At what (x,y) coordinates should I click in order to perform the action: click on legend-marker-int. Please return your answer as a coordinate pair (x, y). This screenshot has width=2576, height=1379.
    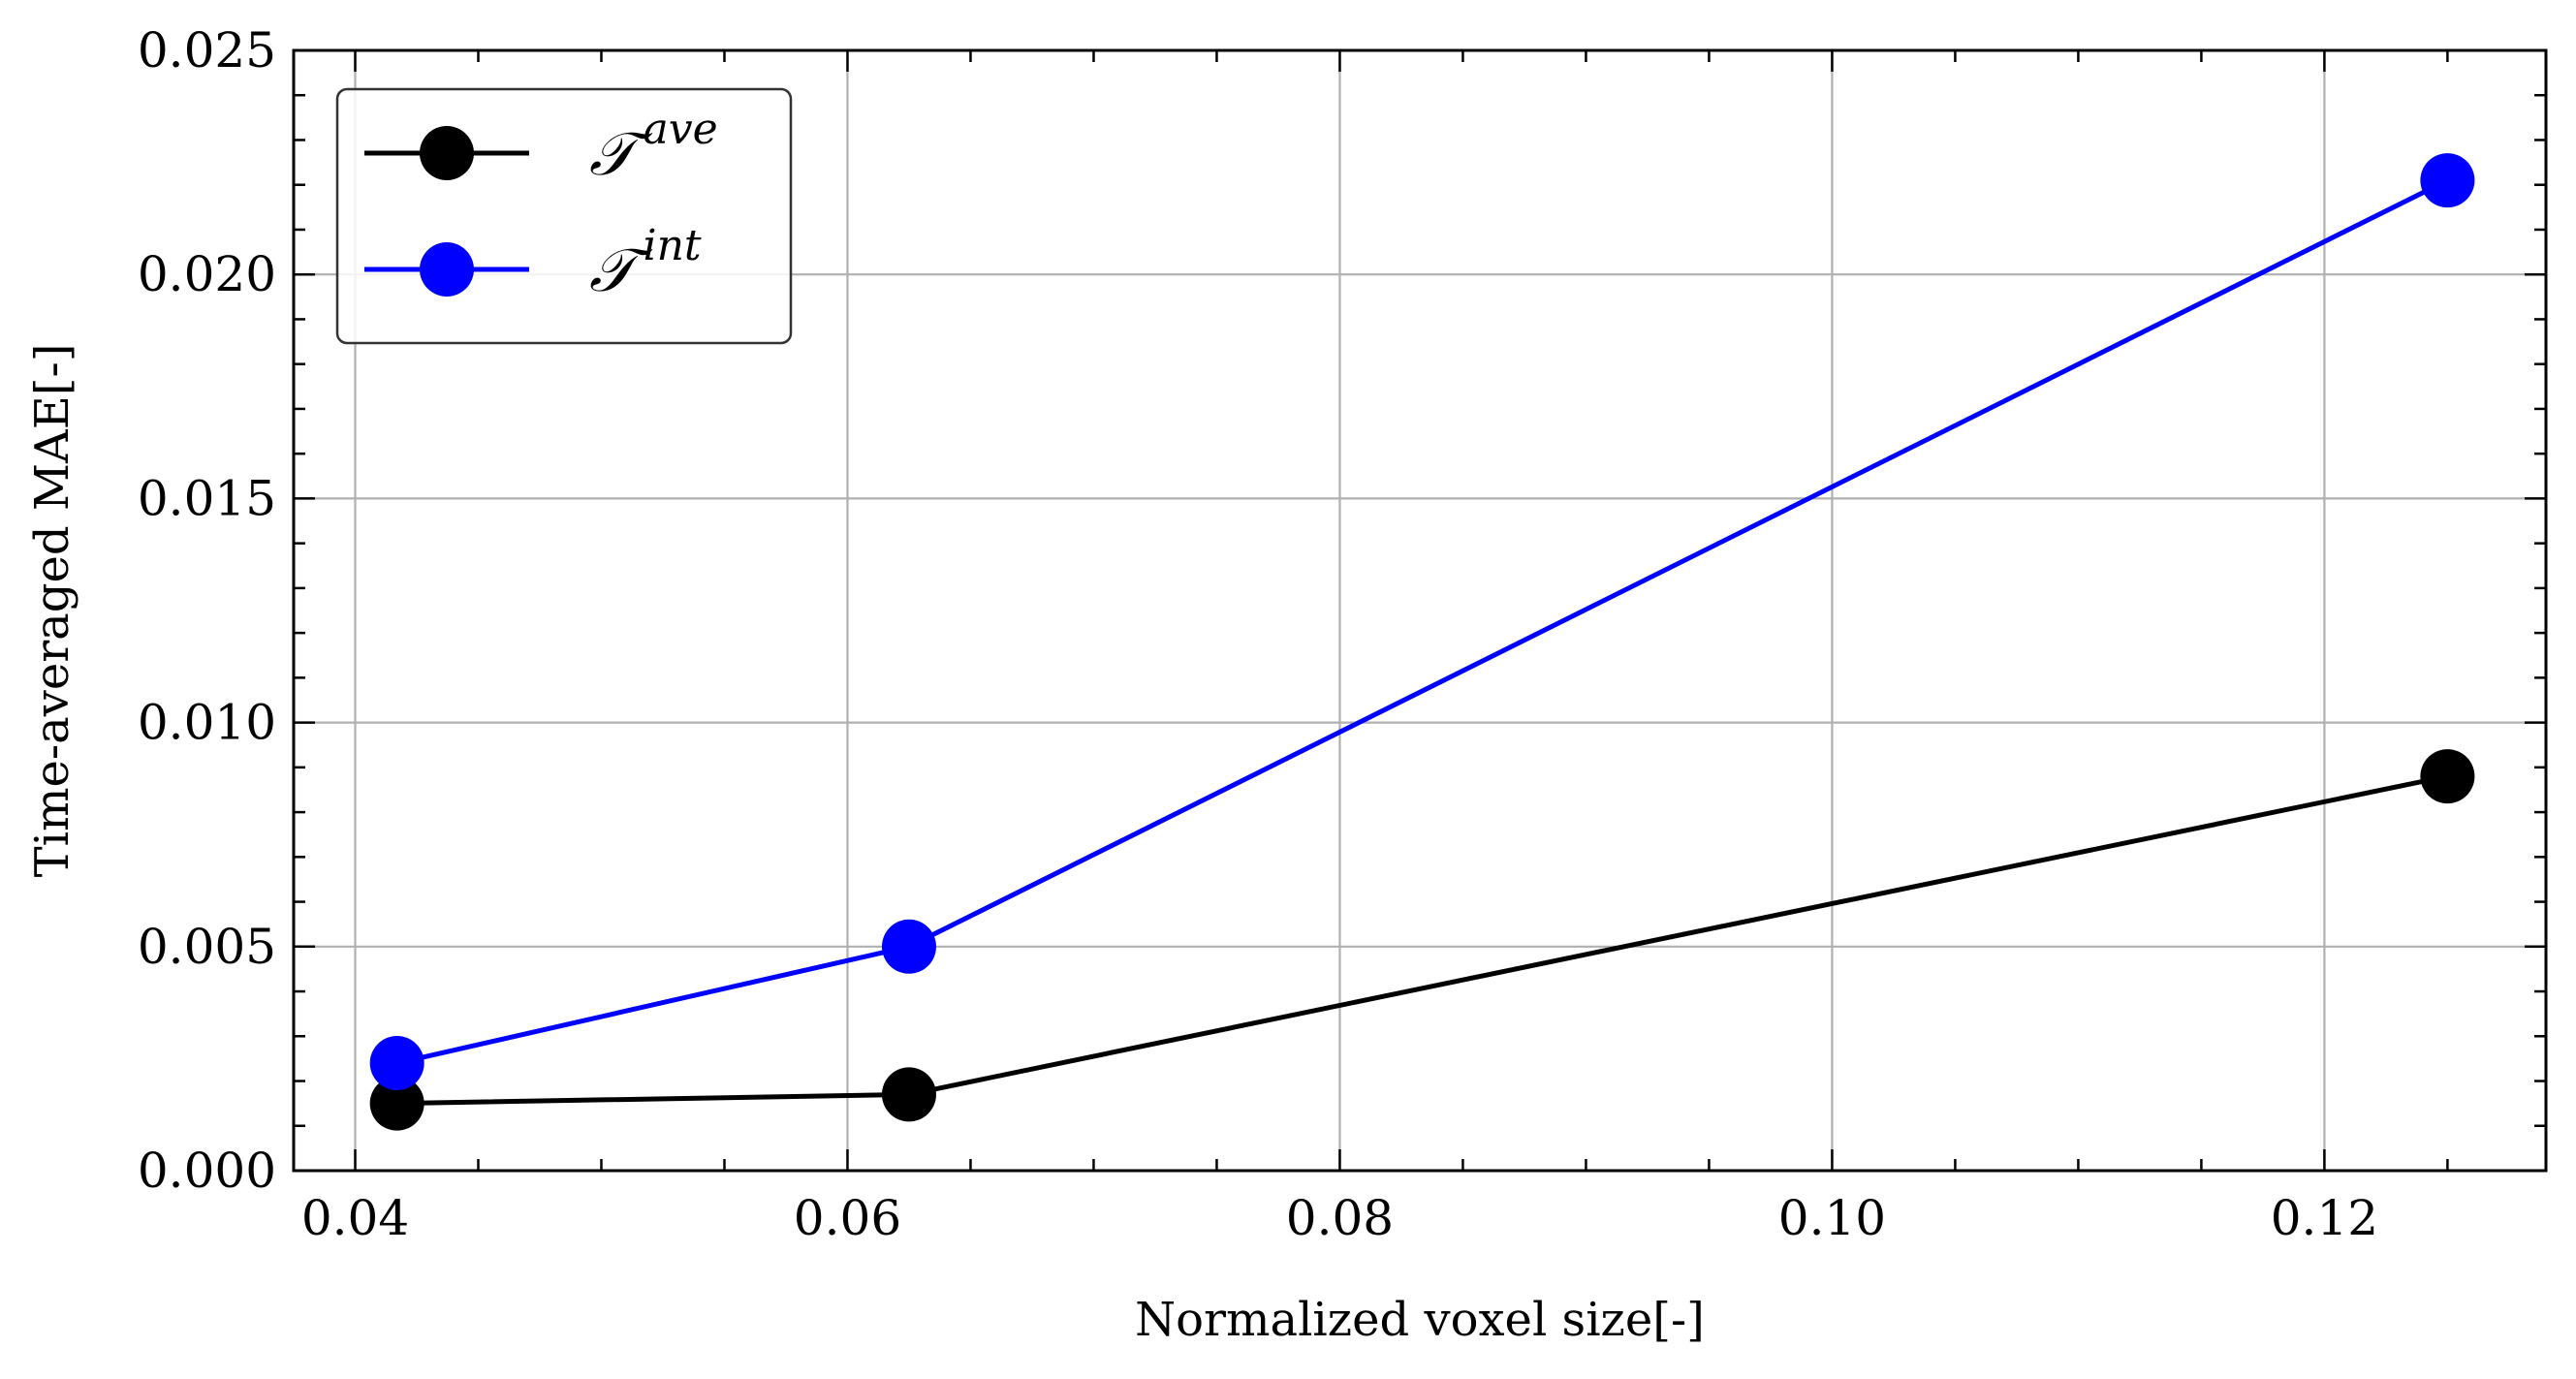
    Looking at the image, I should click on (447, 269).